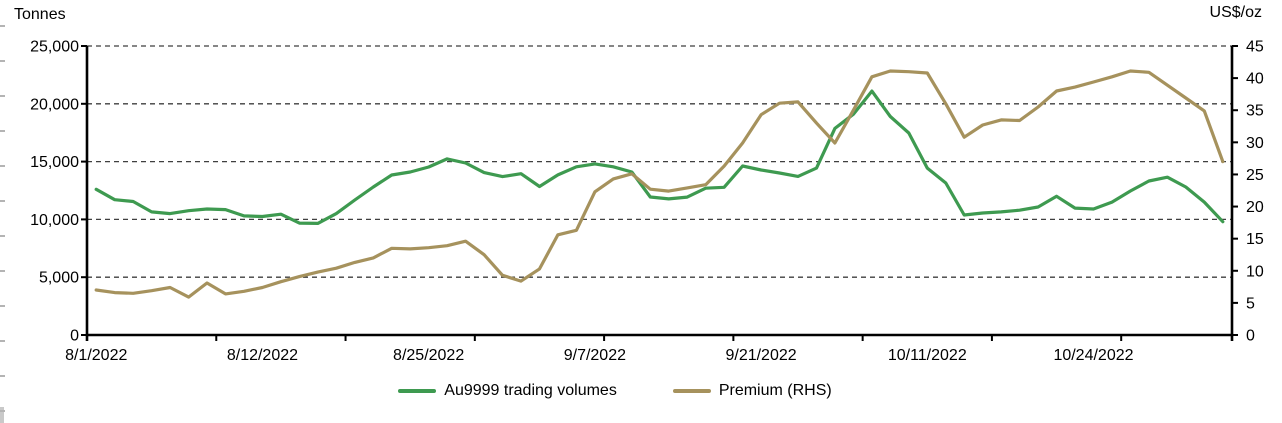 The image size is (1282, 423). What do you see at coordinates (54, 47) in the screenshot?
I see `left-axis-tick-label: 25,000` at bounding box center [54, 47].